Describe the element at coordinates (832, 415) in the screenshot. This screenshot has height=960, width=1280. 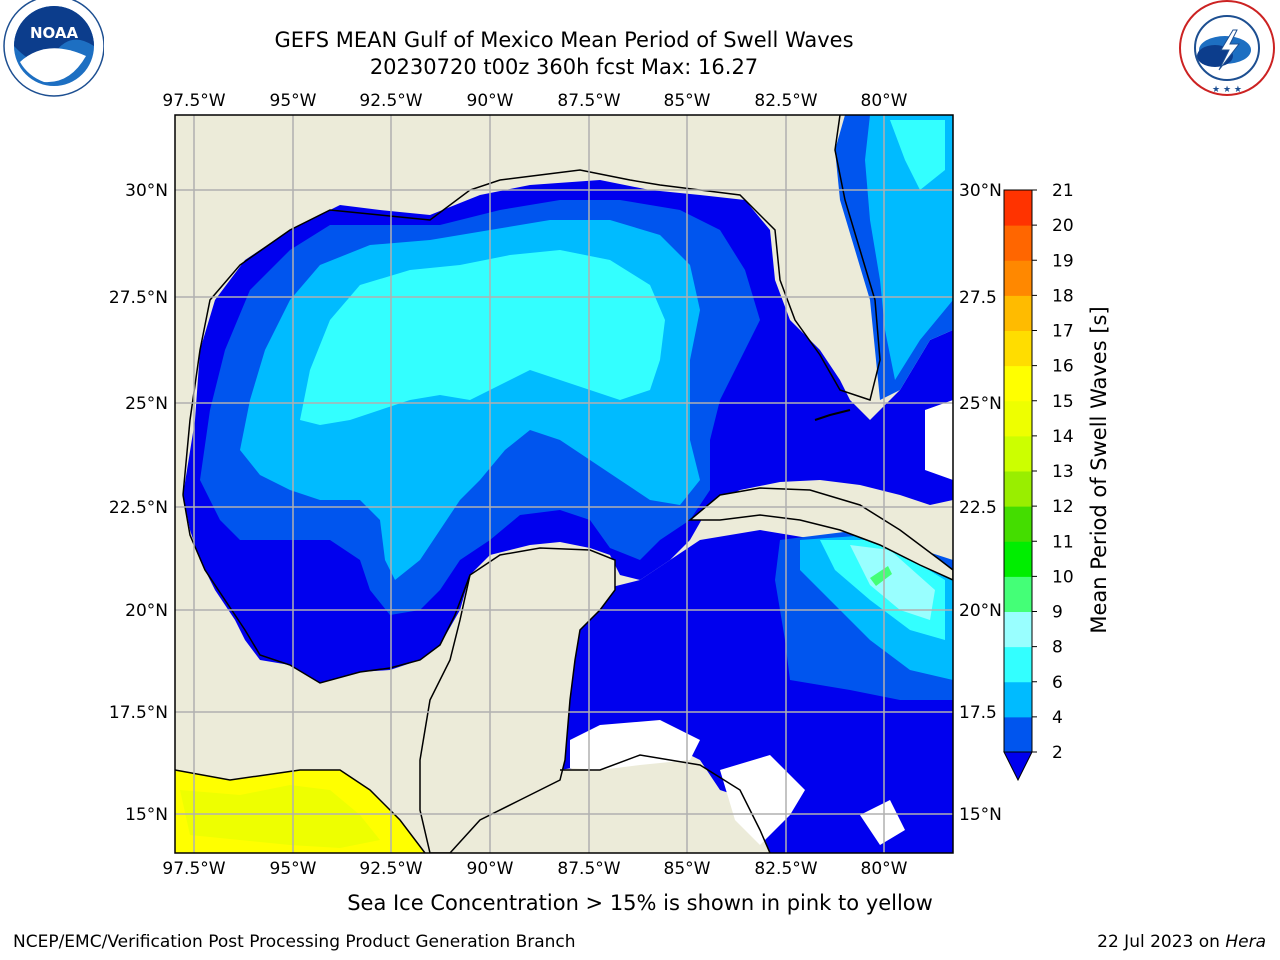
I see `florida-keys` at that location.